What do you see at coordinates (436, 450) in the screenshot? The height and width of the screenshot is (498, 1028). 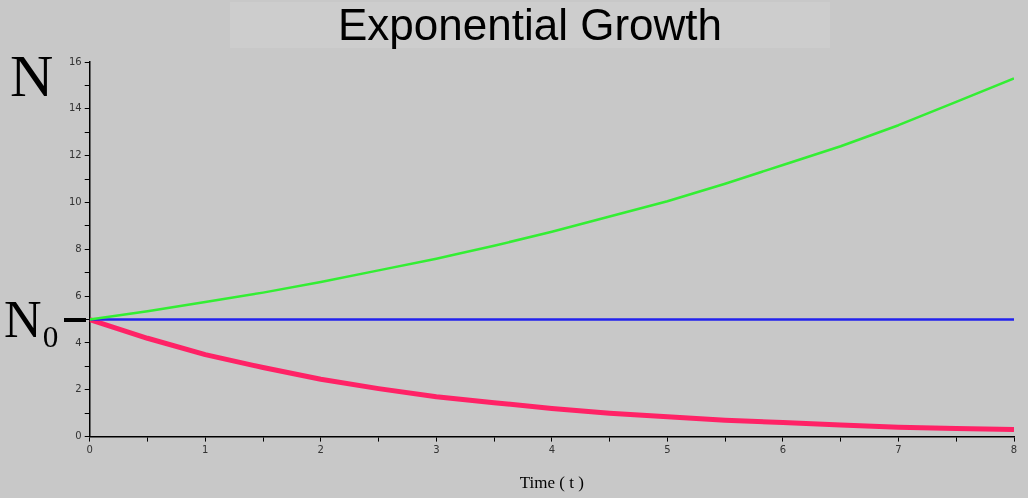 I see `x-tick-label: 3` at bounding box center [436, 450].